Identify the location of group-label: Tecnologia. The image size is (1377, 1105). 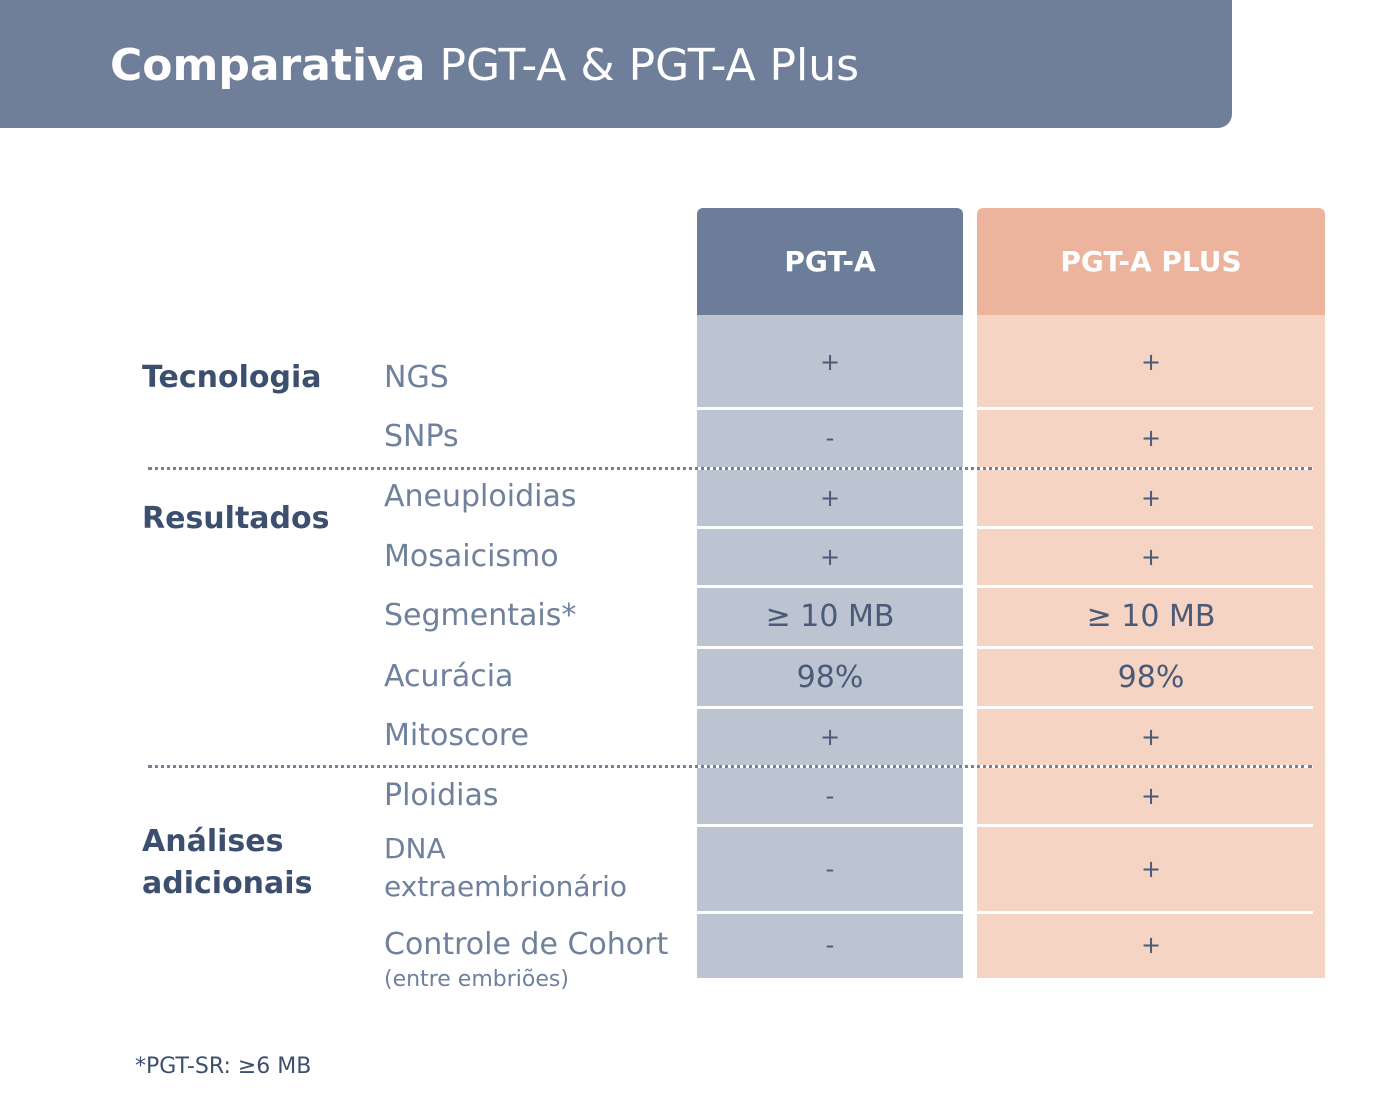
(232, 377).